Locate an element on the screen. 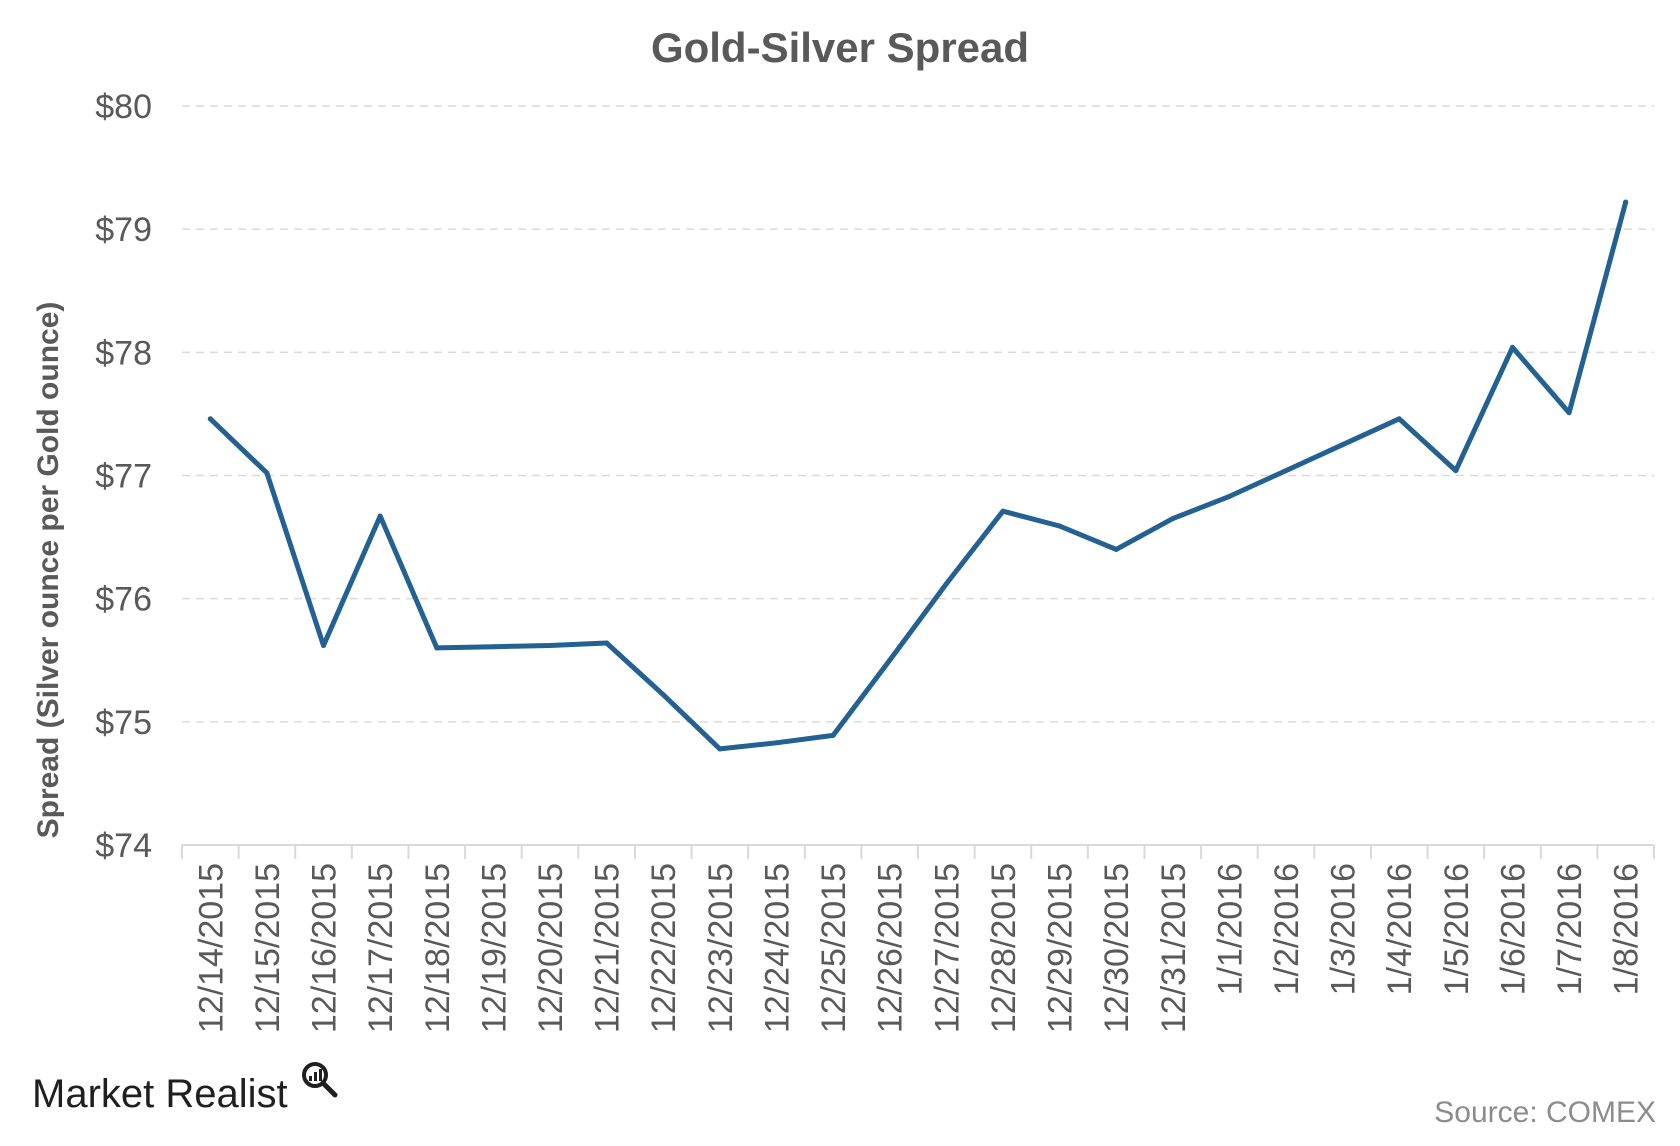 This screenshot has width=1680, height=1146. x-tick-label: 12/26/2015 is located at coordinates (891, 948).